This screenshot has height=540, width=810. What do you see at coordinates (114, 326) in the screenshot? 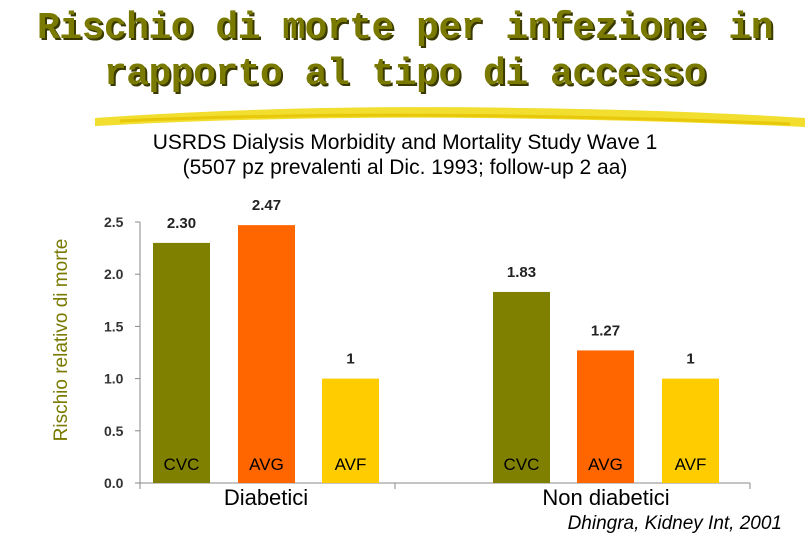
I see `y-tick-label: 1.5` at bounding box center [114, 326].